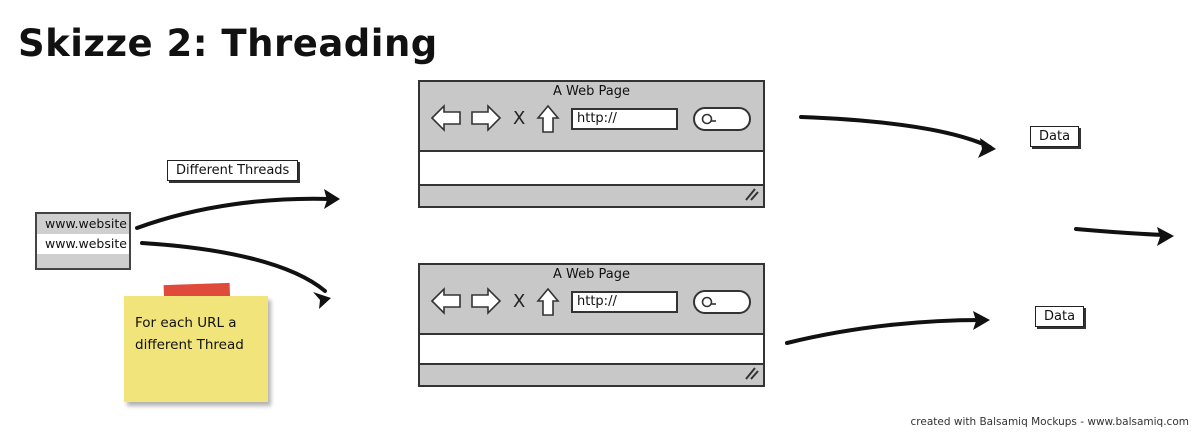 The image size is (1197, 436). Describe the element at coordinates (233, 170) in the screenshot. I see `threads-label: Different Threads` at that location.